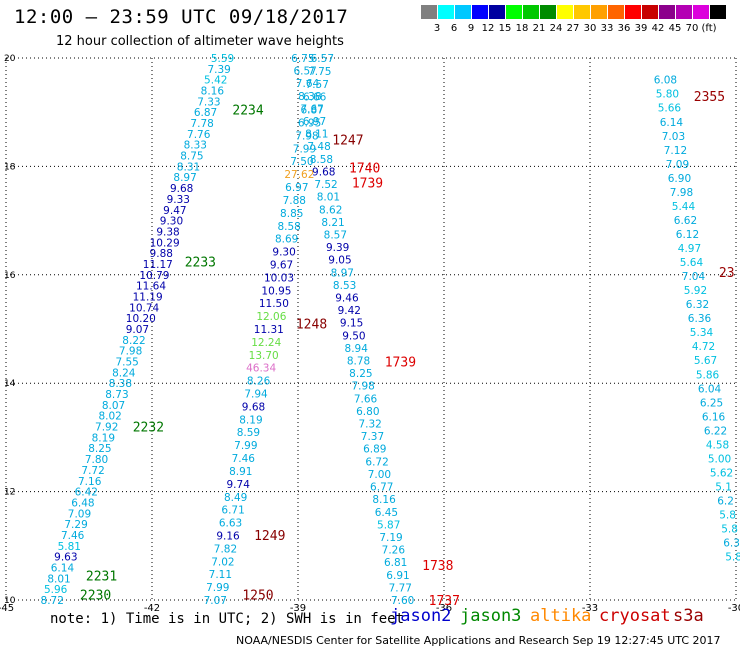 The height and width of the screenshot is (650, 740). Describe the element at coordinates (299, 175) in the screenshot. I see `swh-value: 27.62` at that location.